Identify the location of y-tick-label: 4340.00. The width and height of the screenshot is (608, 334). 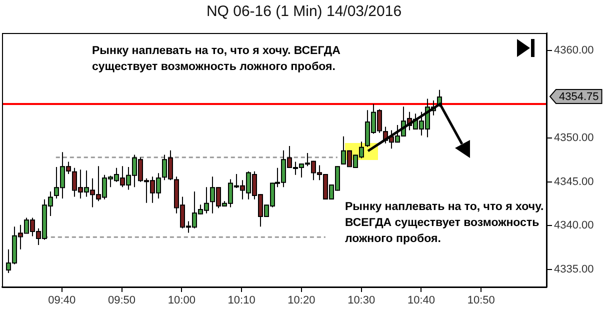
(574, 226).